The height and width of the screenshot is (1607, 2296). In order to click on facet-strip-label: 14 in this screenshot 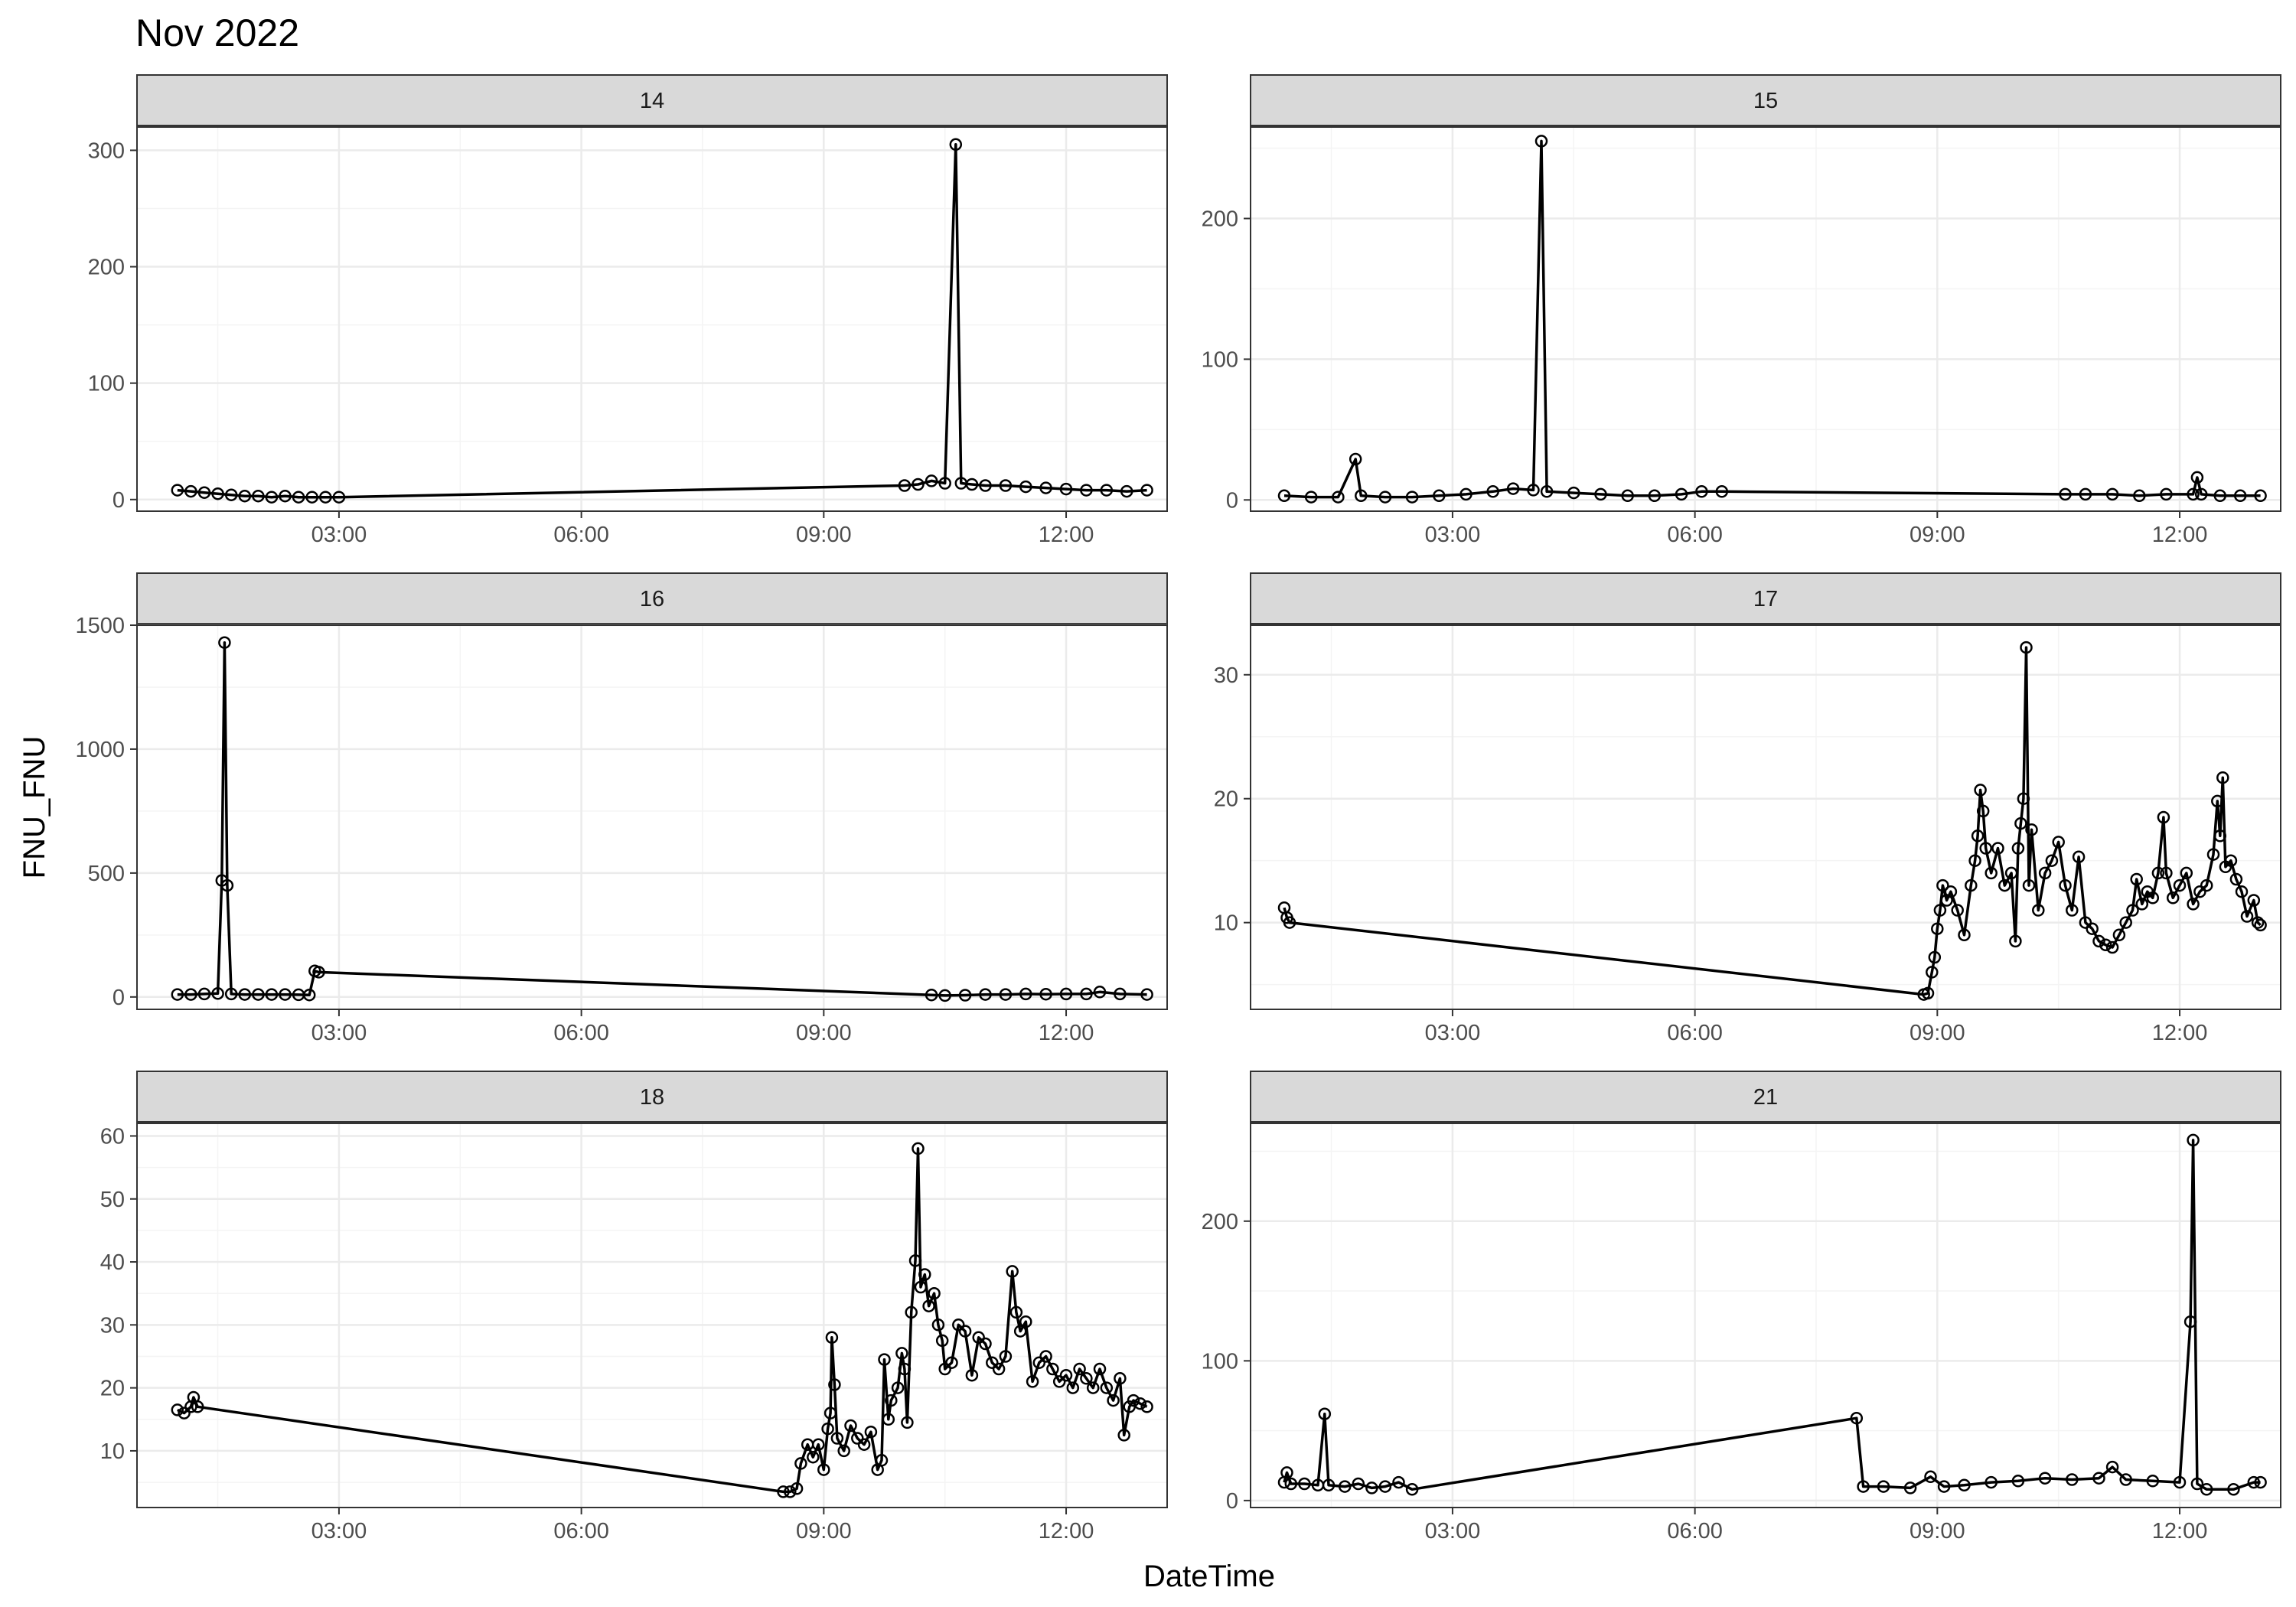, I will do `click(652, 101)`.